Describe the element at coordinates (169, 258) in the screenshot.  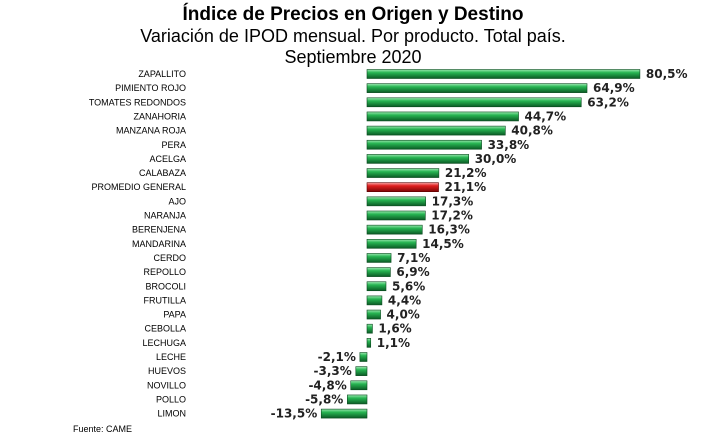
I see `category-label: CERDO` at that location.